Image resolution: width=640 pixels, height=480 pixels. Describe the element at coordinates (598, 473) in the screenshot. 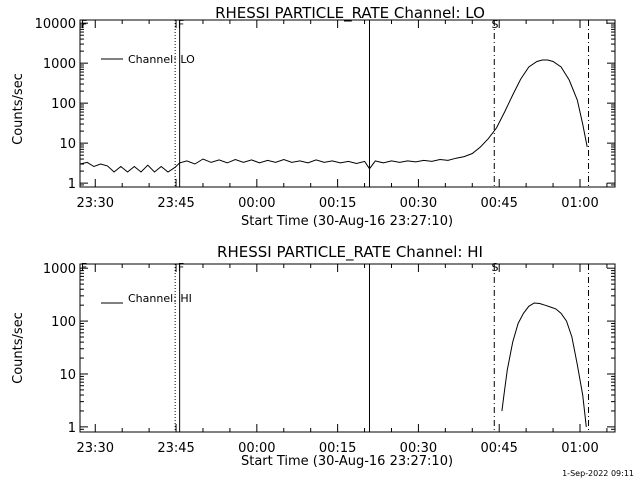

I see `footer-timestamp: 1-Sep-2022 09:11` at that location.